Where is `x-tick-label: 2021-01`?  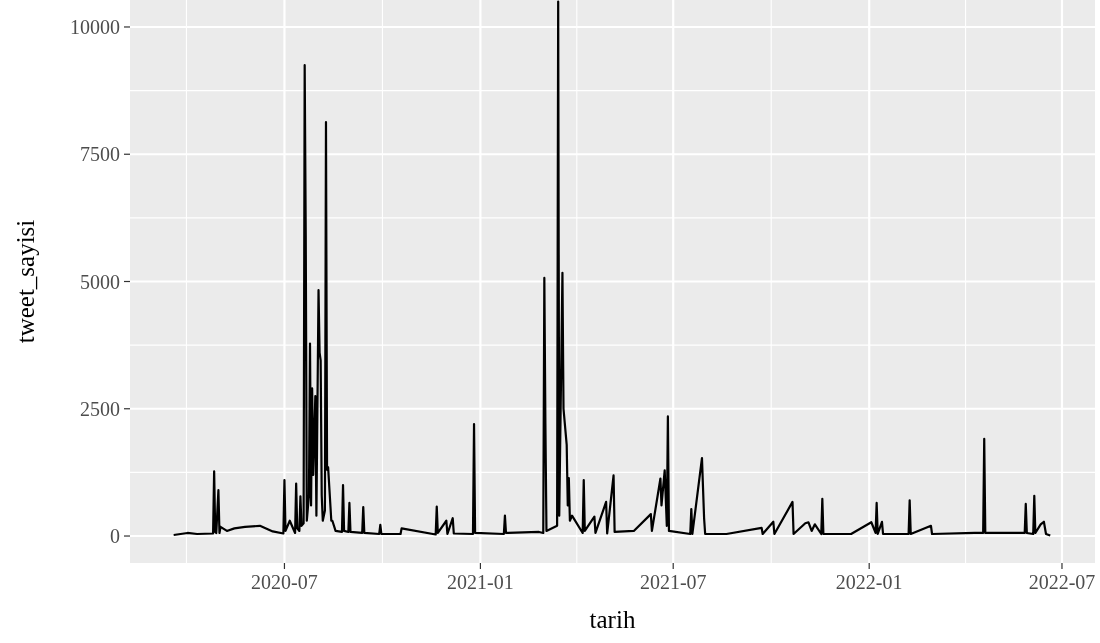
x-tick-label: 2021-01 is located at coordinates (480, 582).